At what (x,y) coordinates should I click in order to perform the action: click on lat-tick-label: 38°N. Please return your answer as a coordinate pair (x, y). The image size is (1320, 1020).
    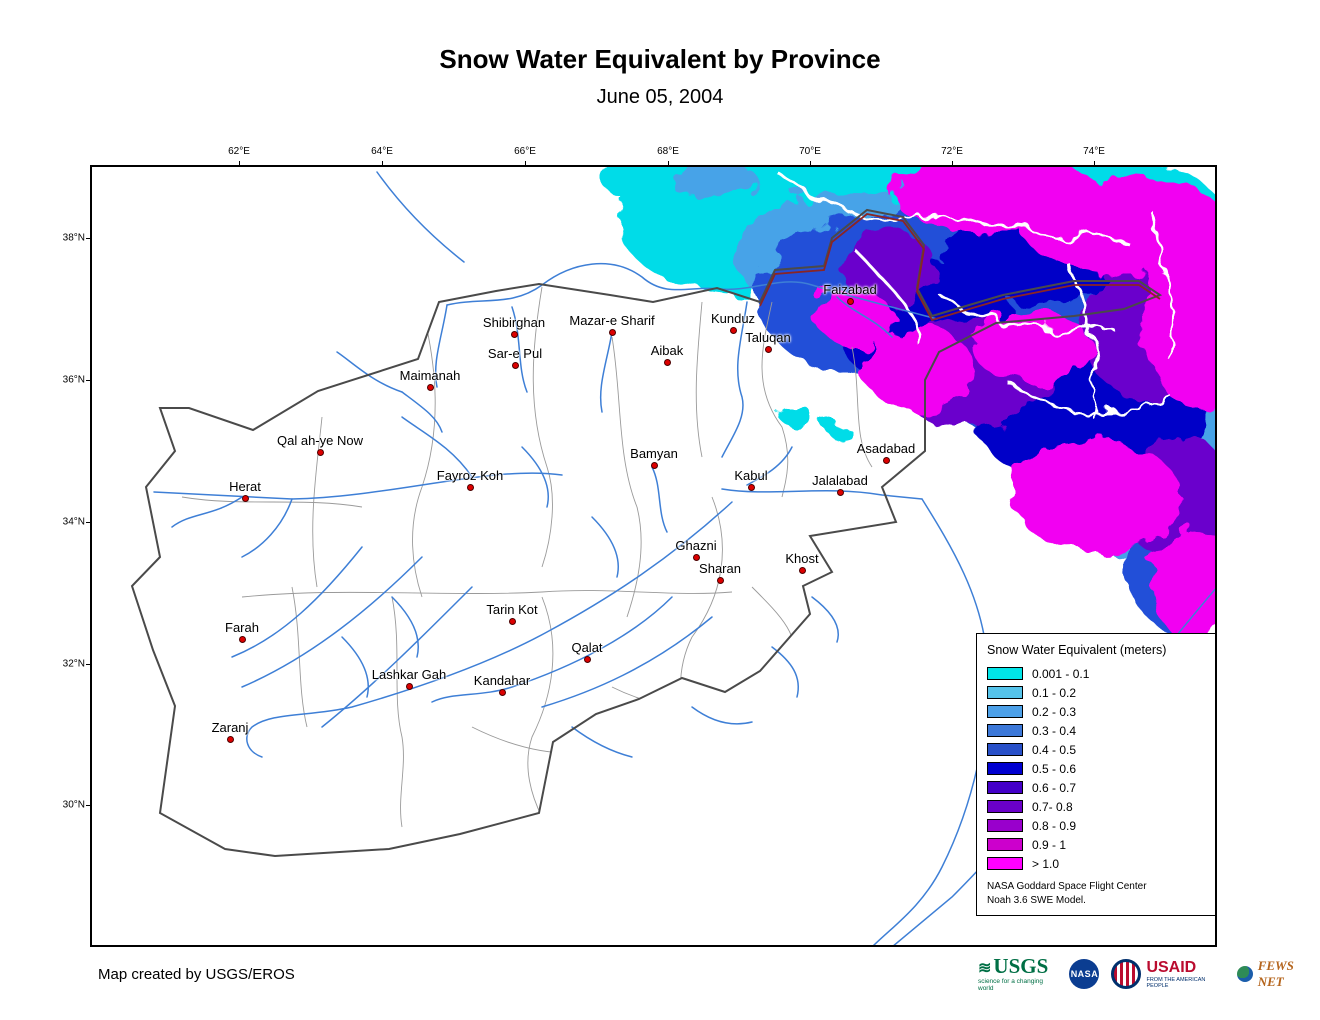
    Looking at the image, I should click on (73, 238).